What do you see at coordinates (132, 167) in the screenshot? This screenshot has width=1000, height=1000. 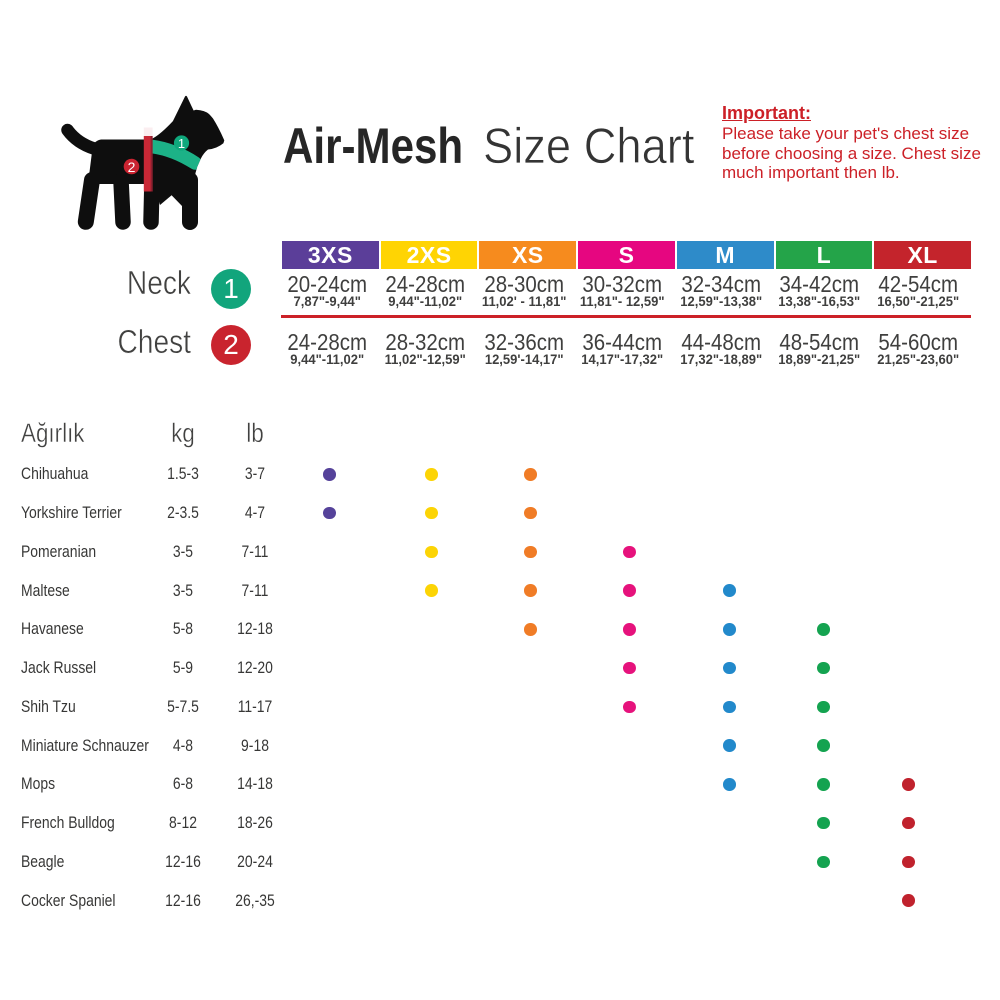 I see `svg-text: 2` at bounding box center [132, 167].